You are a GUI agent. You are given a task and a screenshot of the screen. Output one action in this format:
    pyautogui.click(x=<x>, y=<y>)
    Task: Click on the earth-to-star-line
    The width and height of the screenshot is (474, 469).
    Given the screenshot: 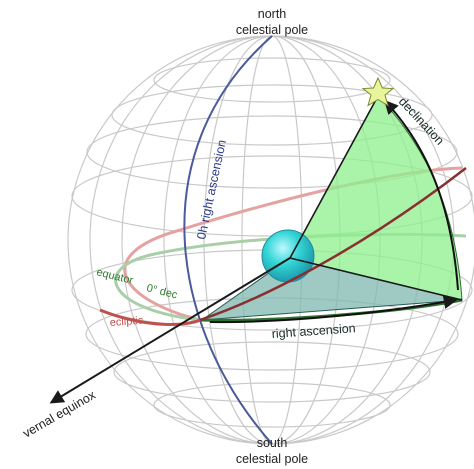 What is the action you would take?
    pyautogui.click(x=334, y=177)
    